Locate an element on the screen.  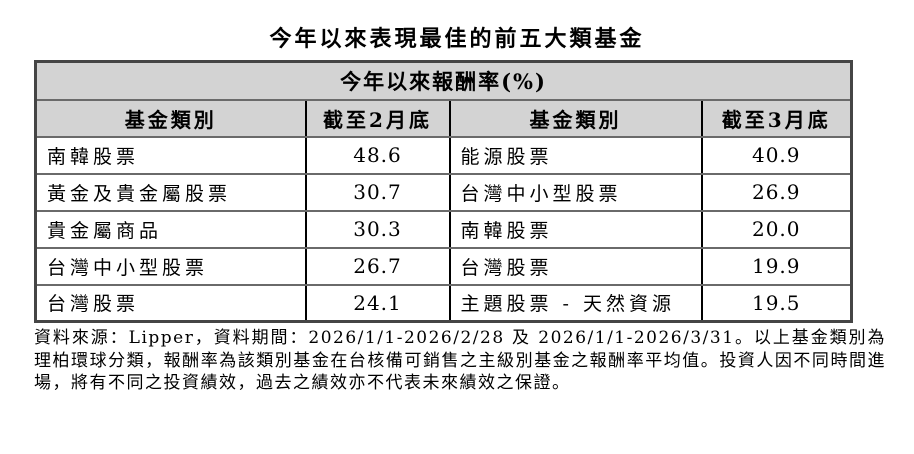
column-header-value-feb: 截至2月底 is located at coordinates (377, 118).